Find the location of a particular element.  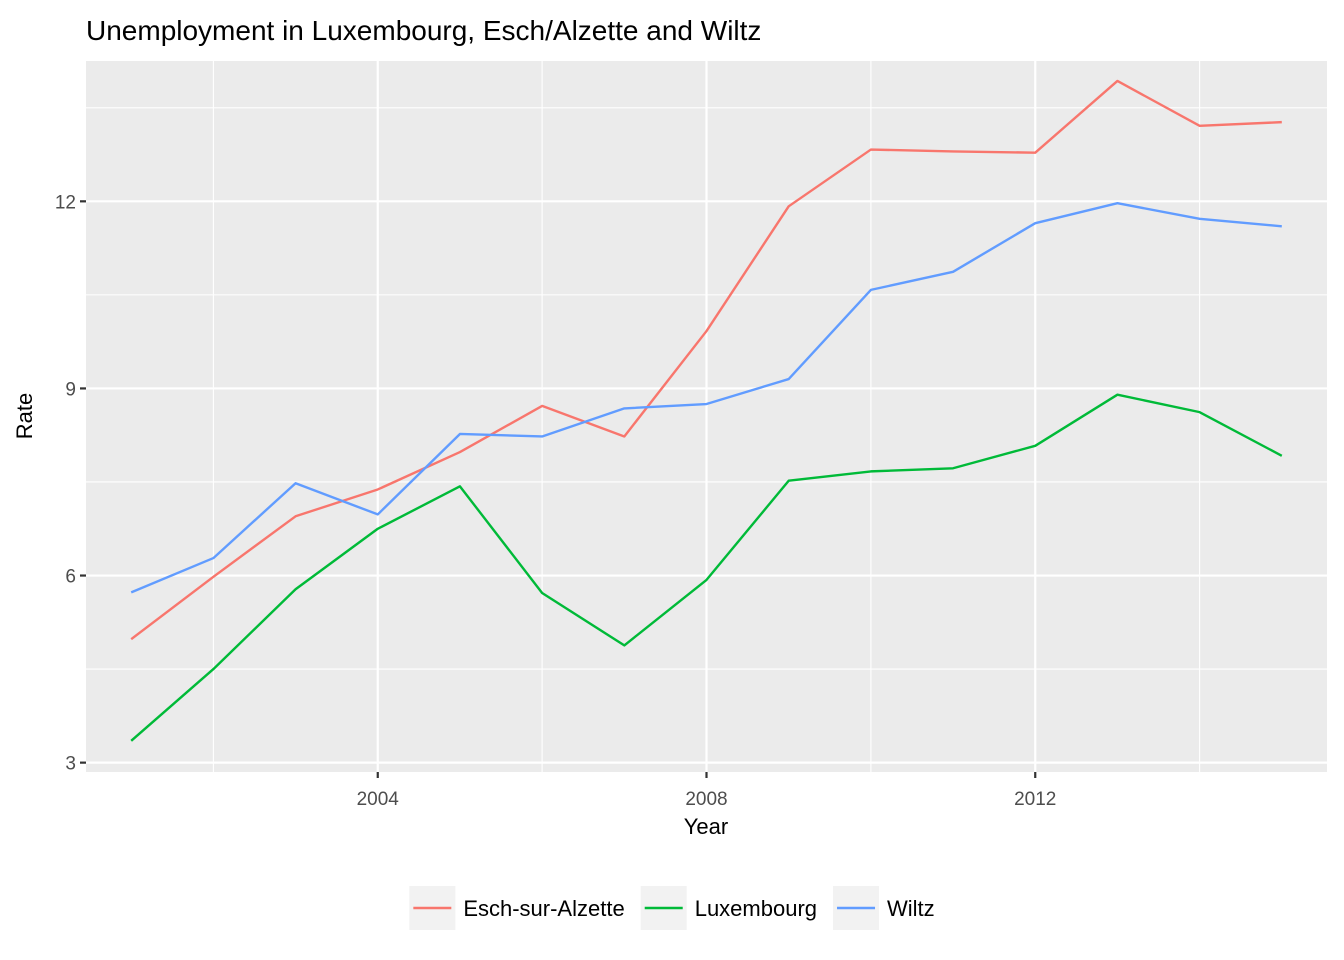

legend-label-esch-sur-alzette: Esch-sur-Alzette is located at coordinates (543, 908).